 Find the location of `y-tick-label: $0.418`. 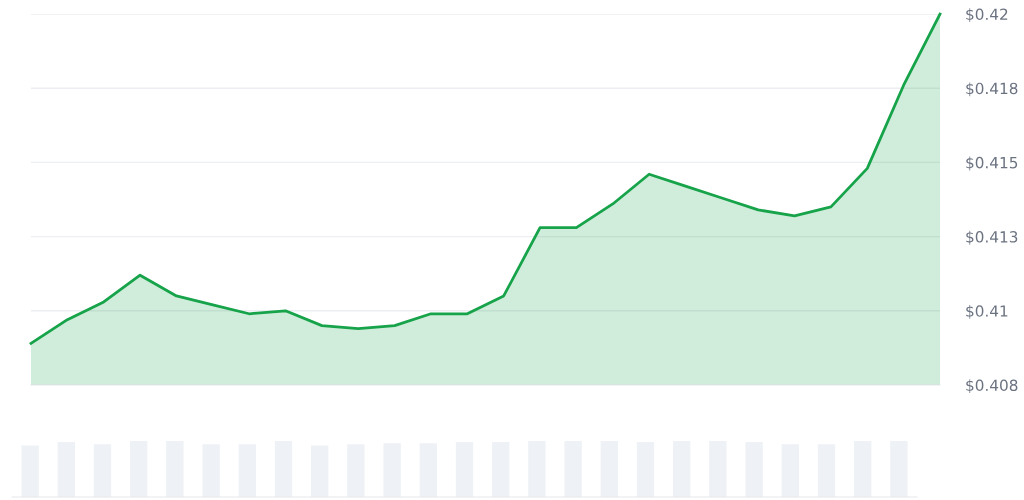

y-tick-label: $0.418 is located at coordinates (992, 89).